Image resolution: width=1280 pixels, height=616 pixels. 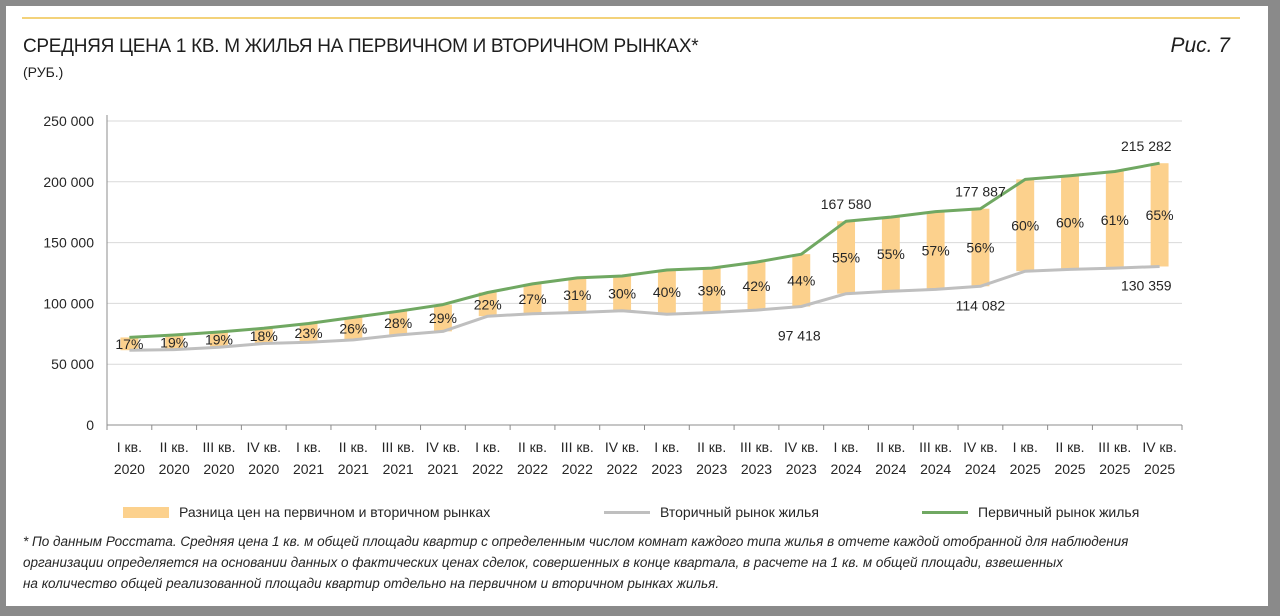 What do you see at coordinates (68, 303) in the screenshot?
I see `y-tick-label: 100 000` at bounding box center [68, 303].